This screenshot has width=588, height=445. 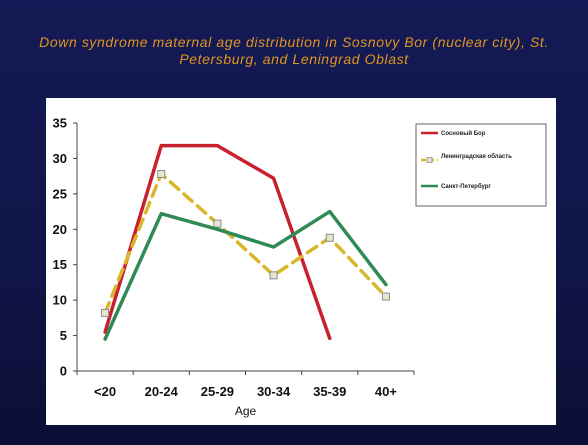 What do you see at coordinates (63, 335) in the screenshot?
I see `y-tick-label: 5` at bounding box center [63, 335].